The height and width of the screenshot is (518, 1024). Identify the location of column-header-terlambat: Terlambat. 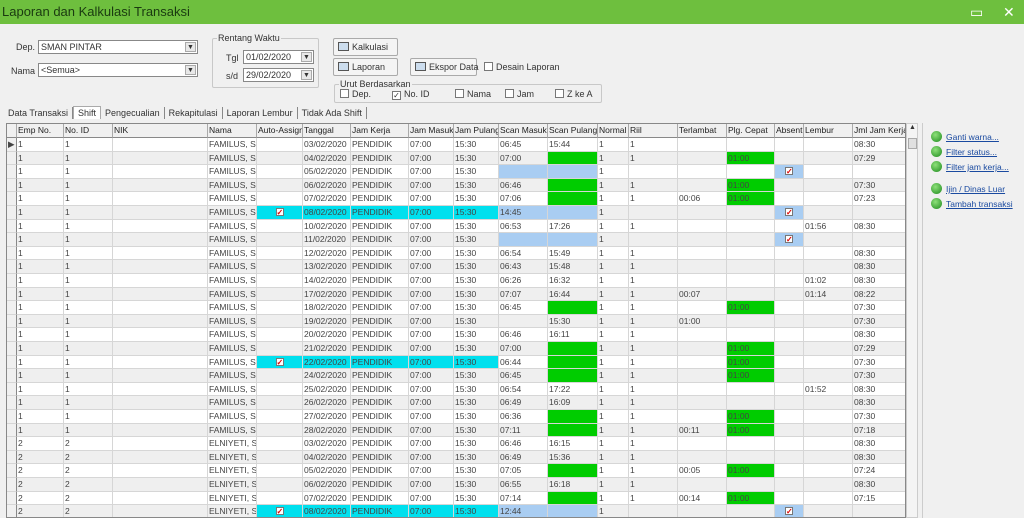
(702, 131).